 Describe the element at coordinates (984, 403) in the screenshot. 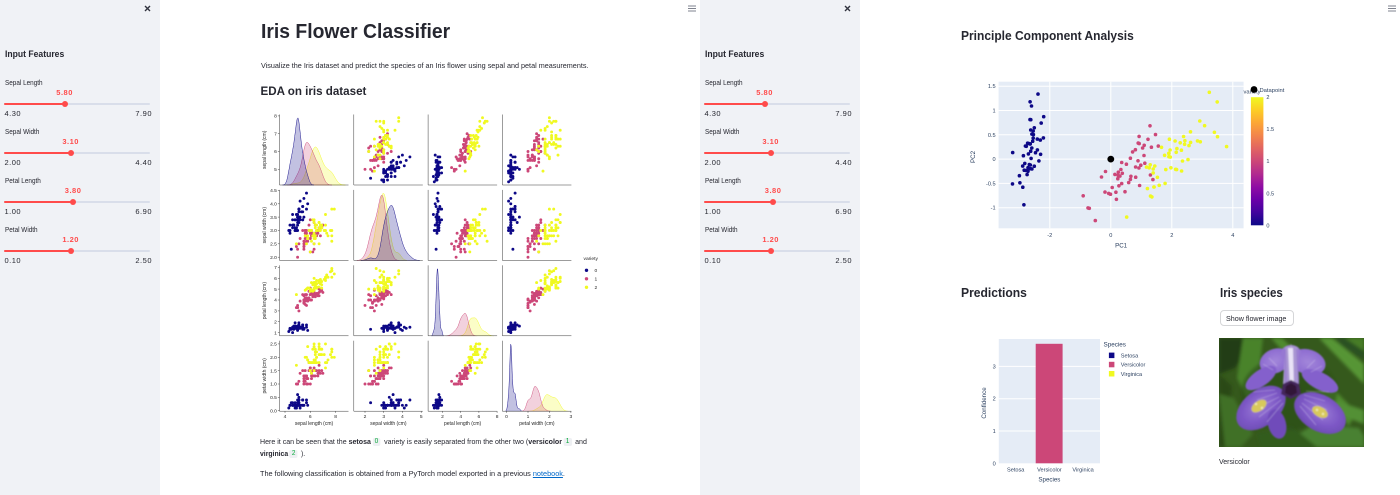

I see `svg-text: Confidence` at that location.